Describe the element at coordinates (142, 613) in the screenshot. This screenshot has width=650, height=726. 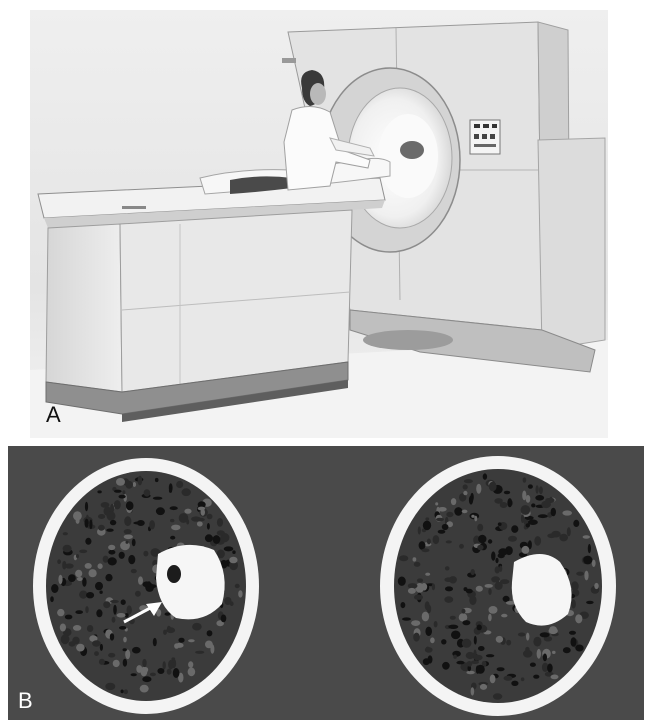
I see `arrow-icon` at that location.